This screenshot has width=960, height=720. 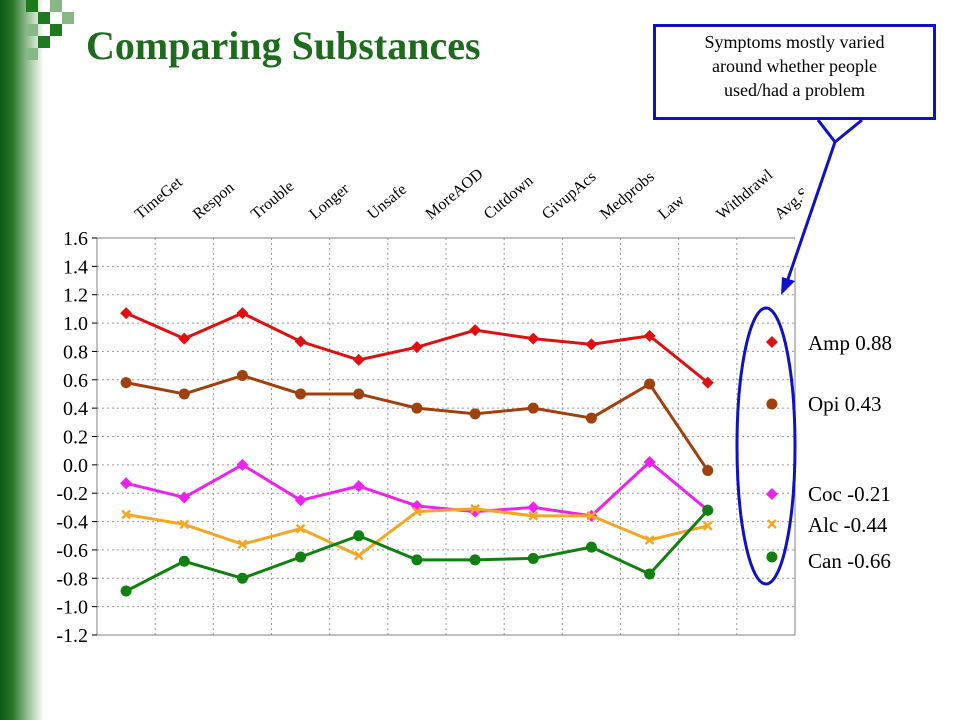 What do you see at coordinates (75, 352) in the screenshot?
I see `y-tick-label: 0.8` at bounding box center [75, 352].